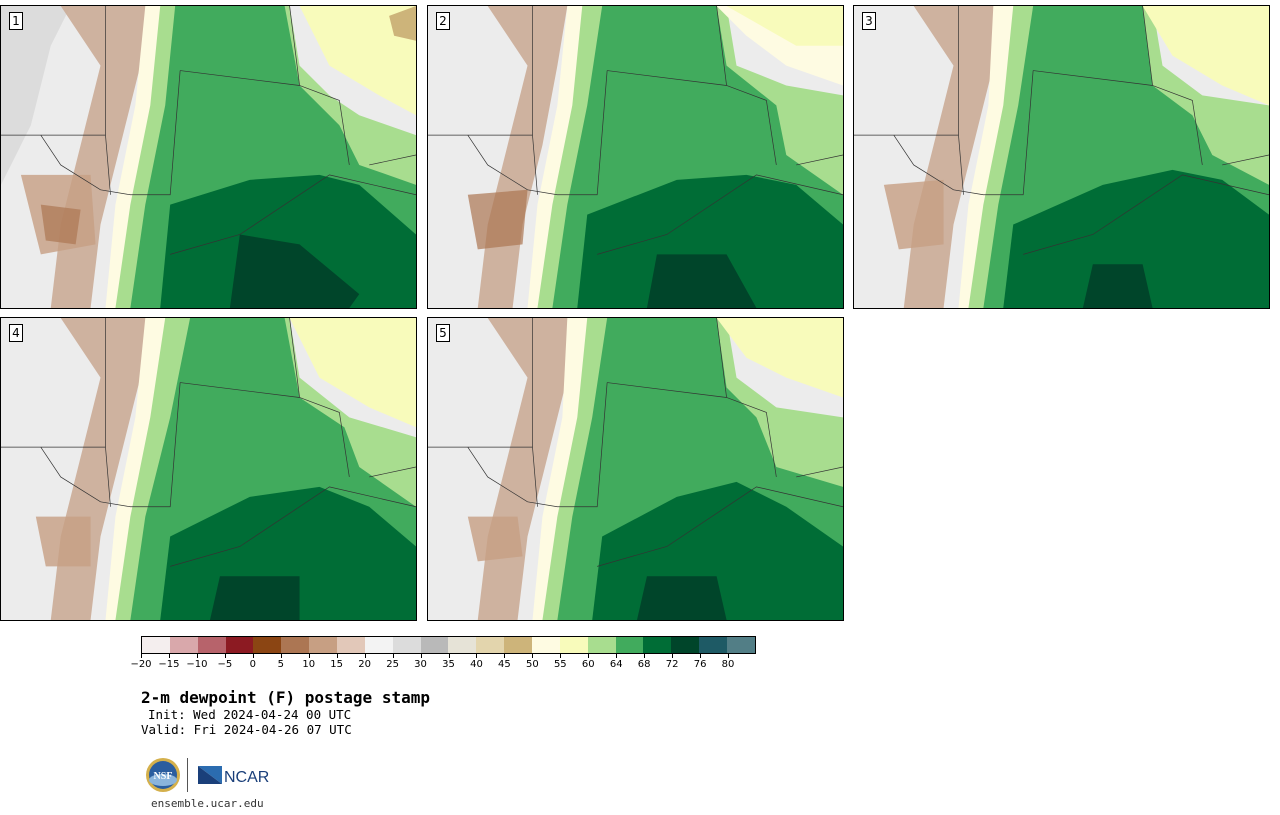 The width and height of the screenshot is (1280, 815). I want to click on valid-time: Valid: Fri 2024-04-26 07 UTC, so click(246, 729).